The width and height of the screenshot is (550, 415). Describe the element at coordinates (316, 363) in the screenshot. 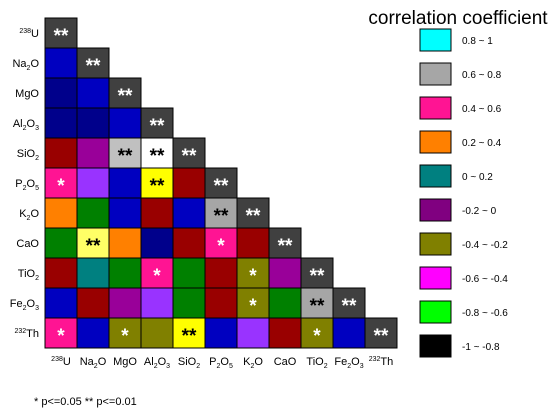

I see `column-label: TiO2` at that location.